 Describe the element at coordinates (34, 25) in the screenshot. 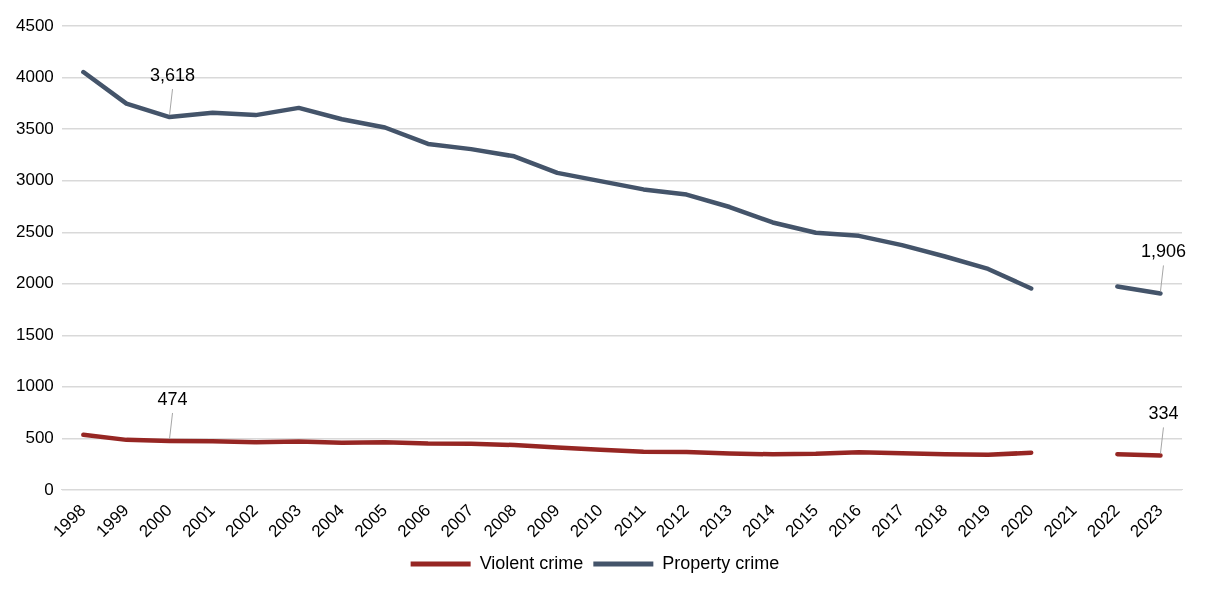

I see `y-tick-label: 4500` at that location.